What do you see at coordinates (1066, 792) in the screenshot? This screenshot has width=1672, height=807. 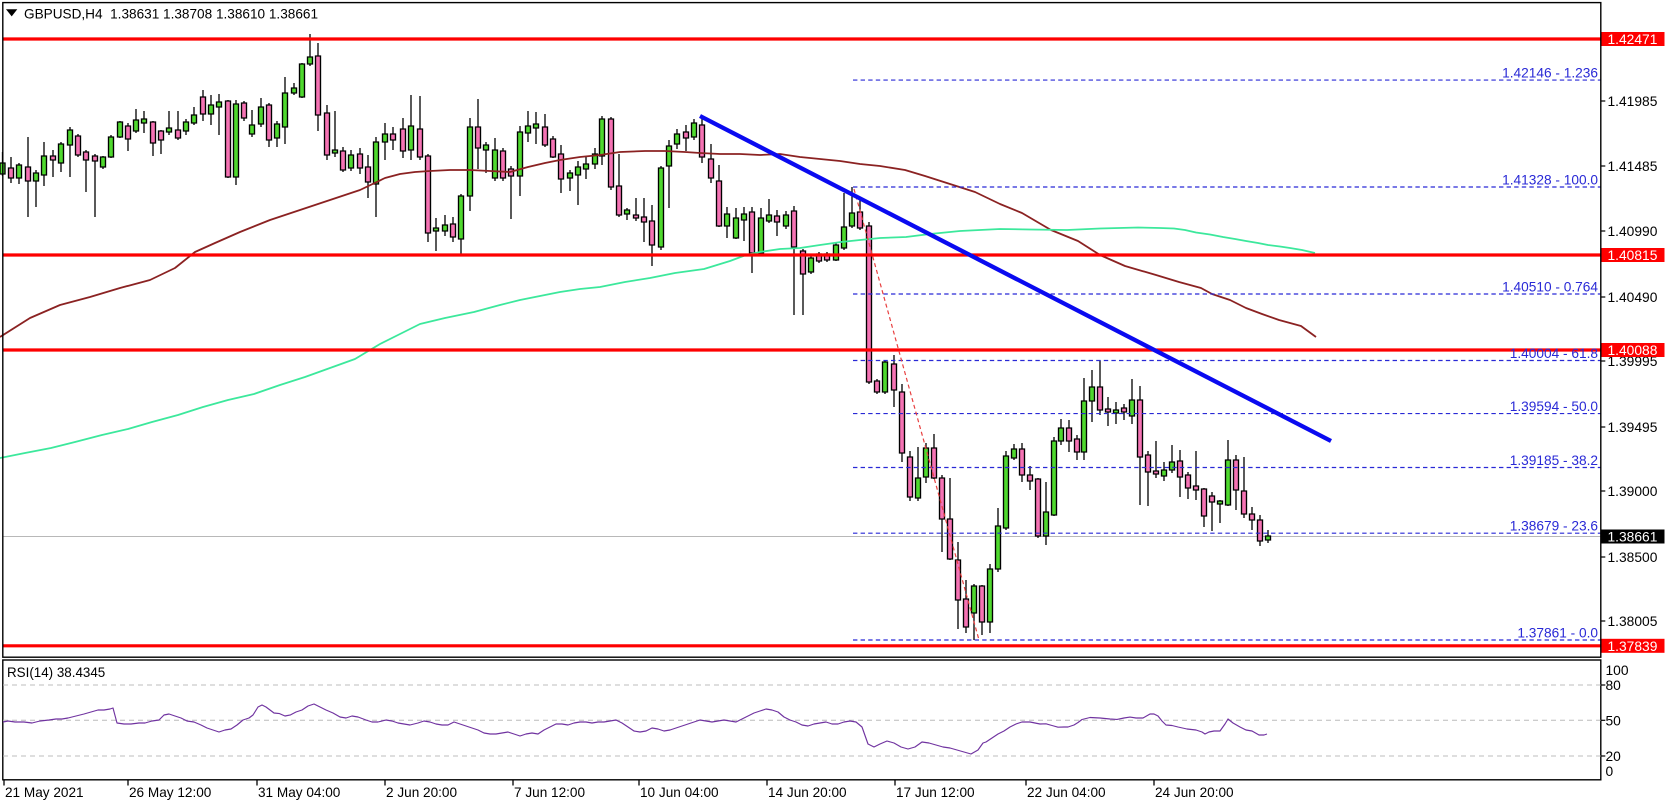 I see `svg-text: 22 Jun 04:00` at bounding box center [1066, 792].